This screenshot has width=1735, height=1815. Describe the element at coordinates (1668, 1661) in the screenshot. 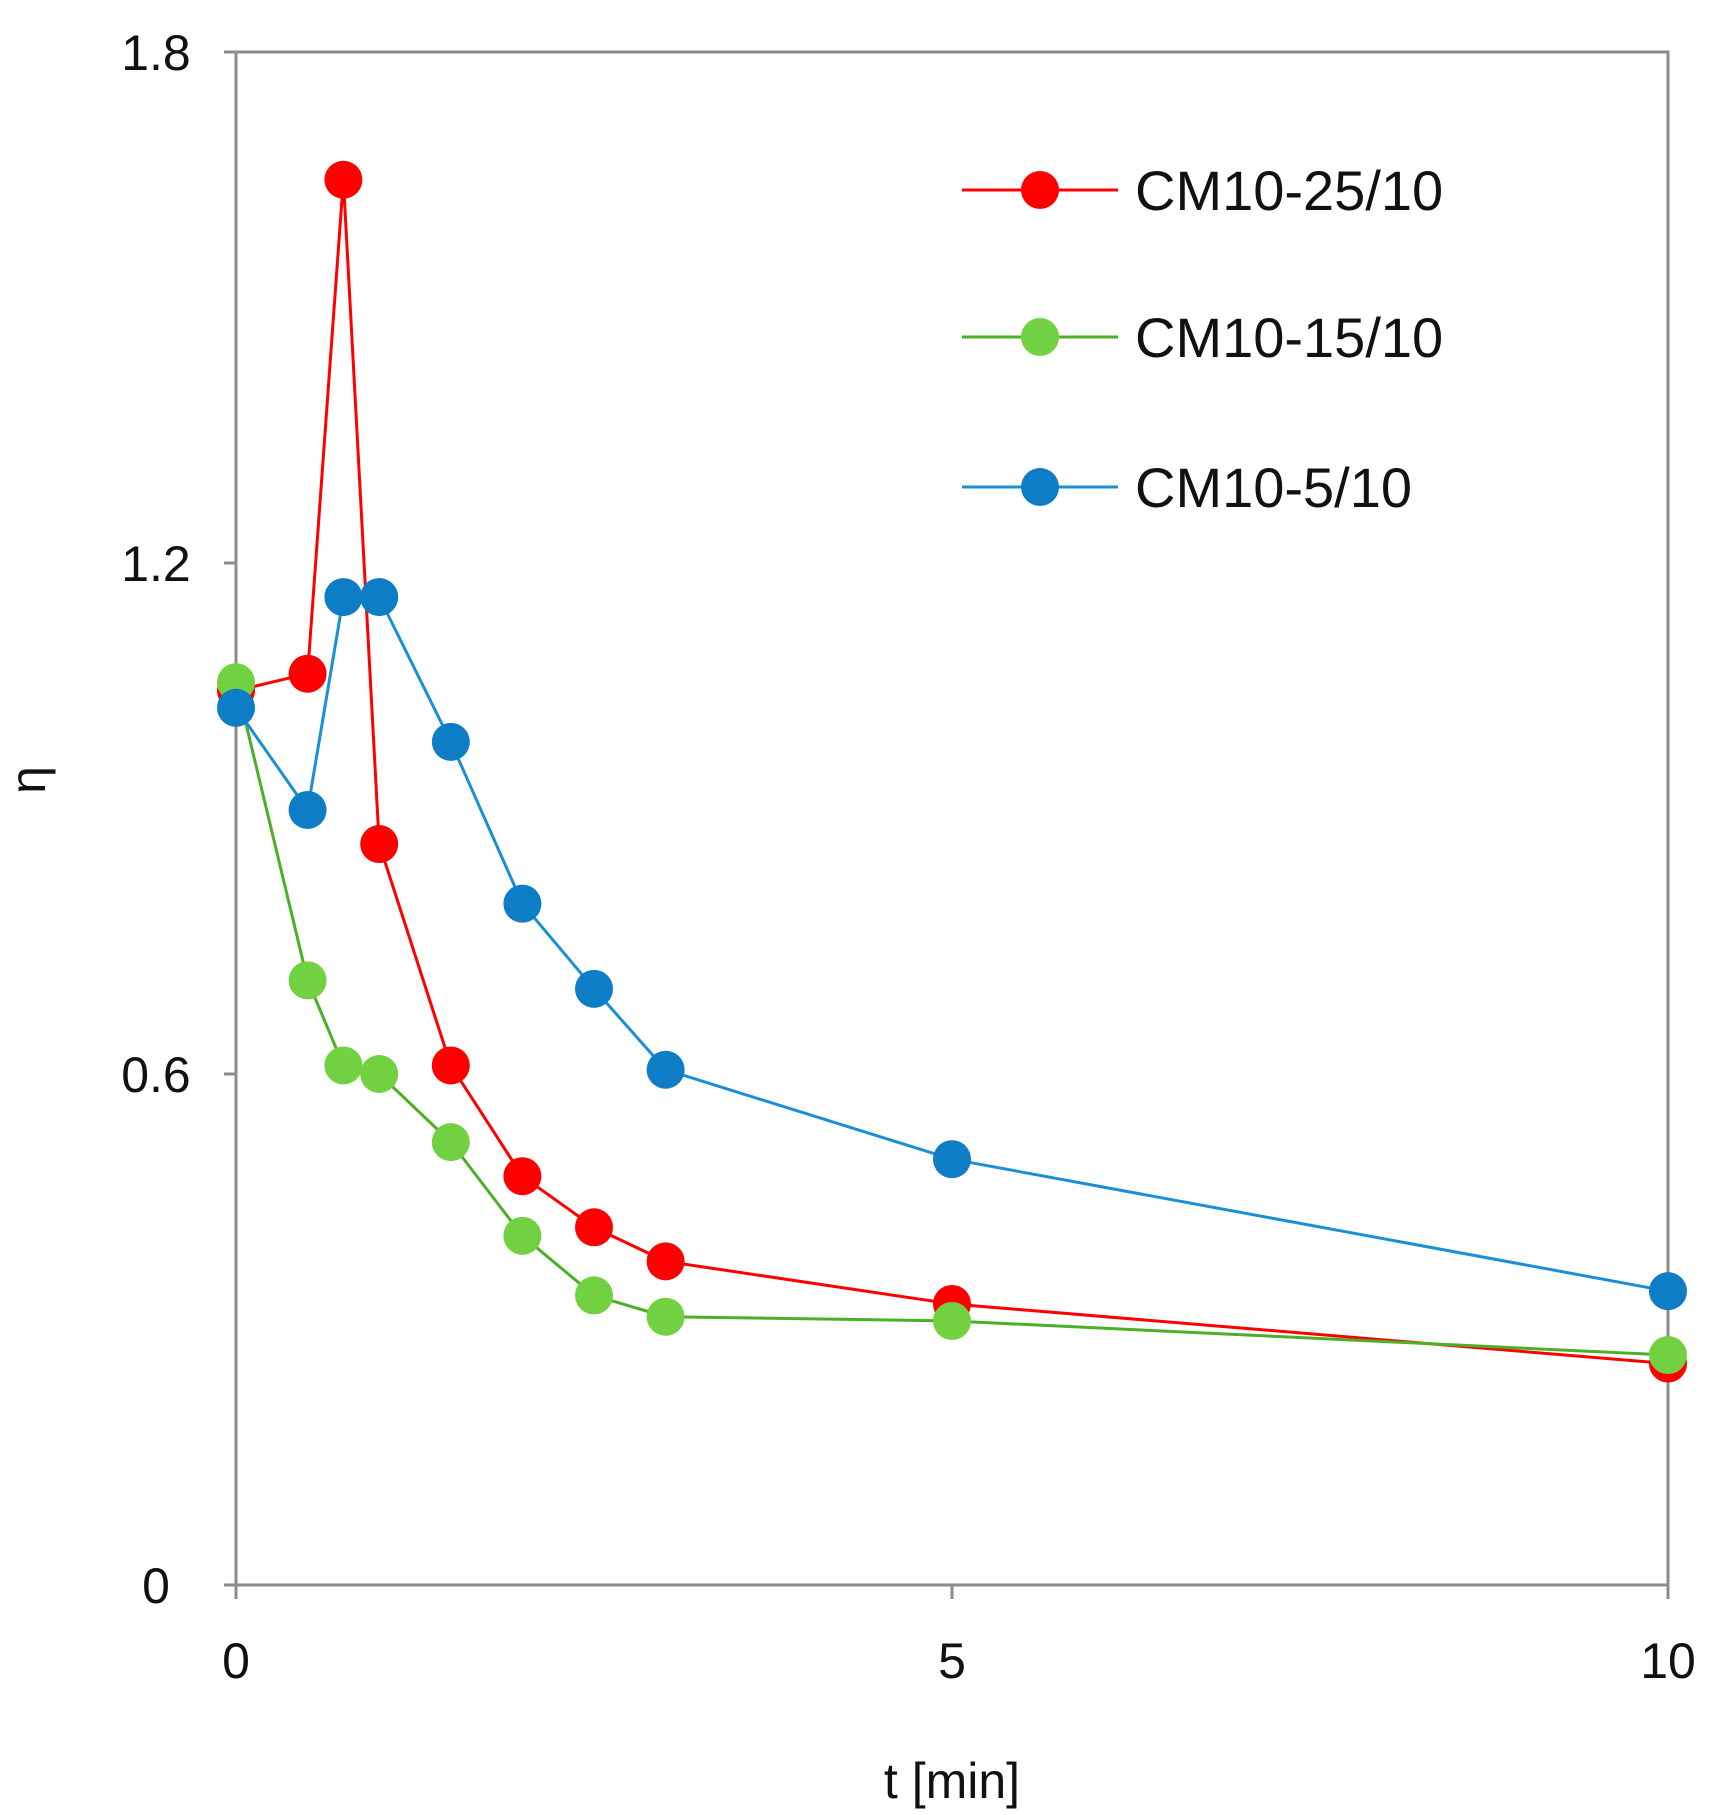

I see `x-tick-label: 10` at that location.